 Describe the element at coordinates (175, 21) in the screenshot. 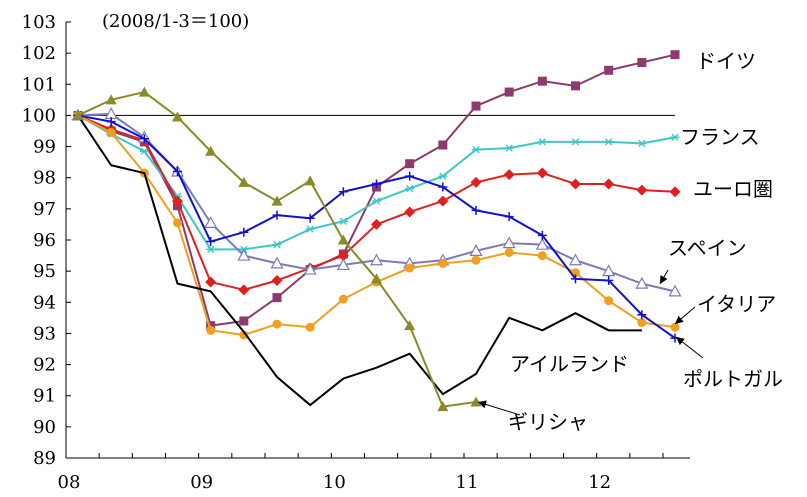

I see `chart-subtitle: (2008/1-3＝100)` at that location.